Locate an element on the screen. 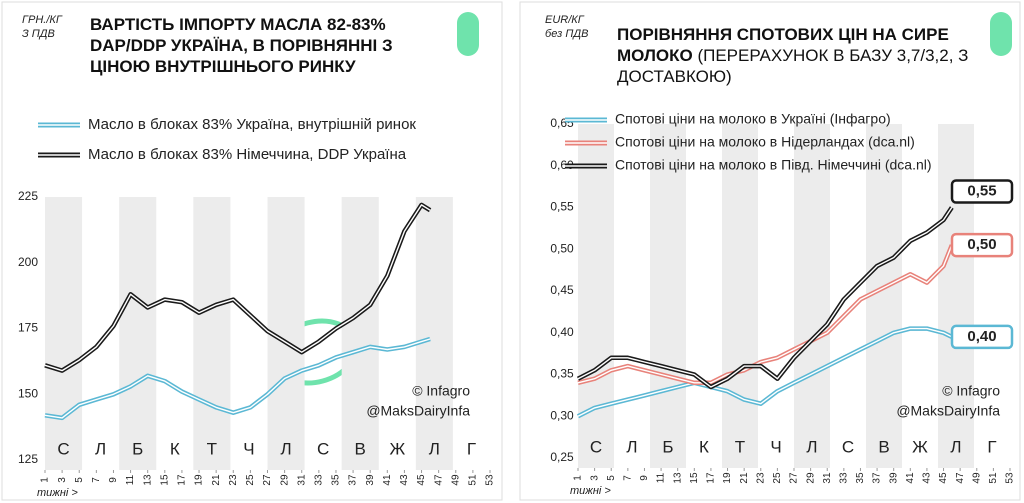  end-label-box is located at coordinates (982, 245).